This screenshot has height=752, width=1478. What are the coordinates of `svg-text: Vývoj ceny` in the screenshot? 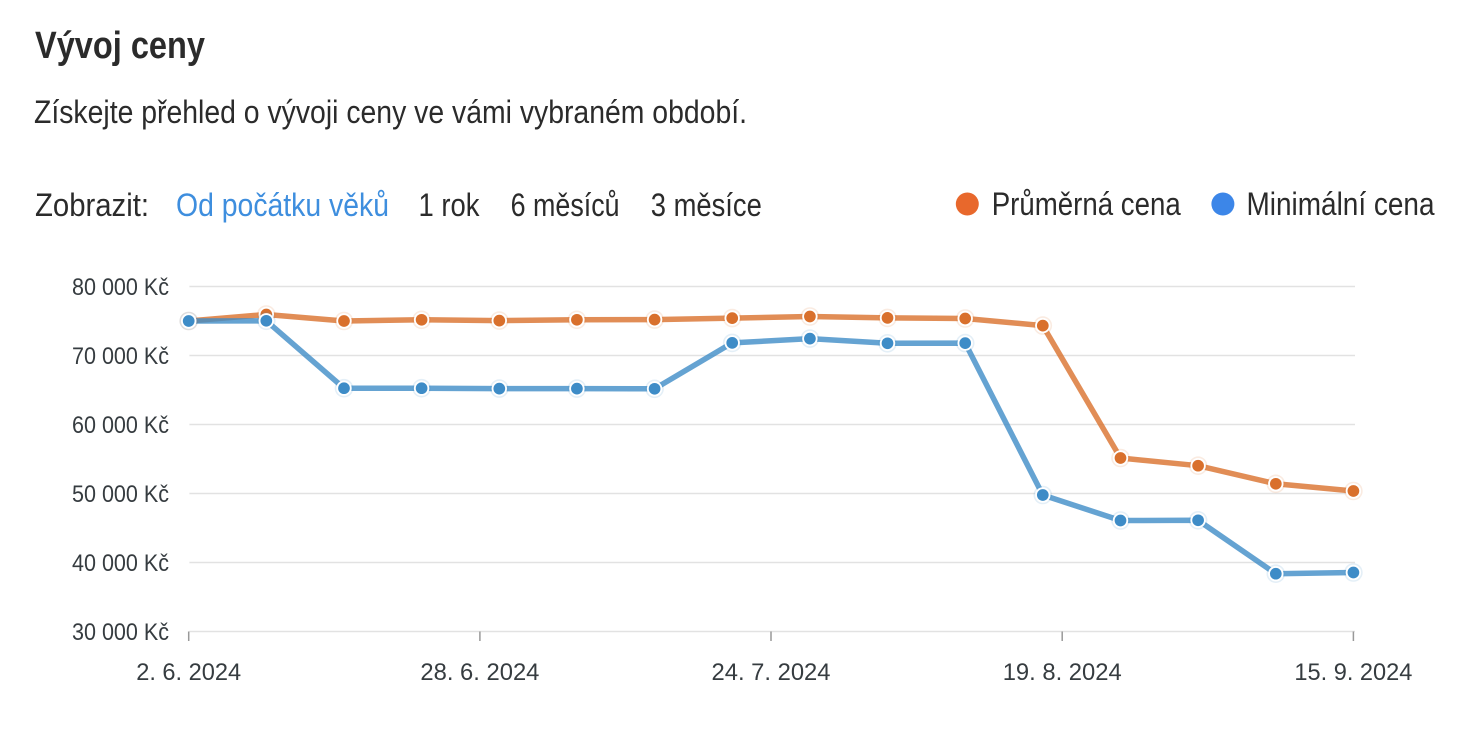 It's located at (120, 46).